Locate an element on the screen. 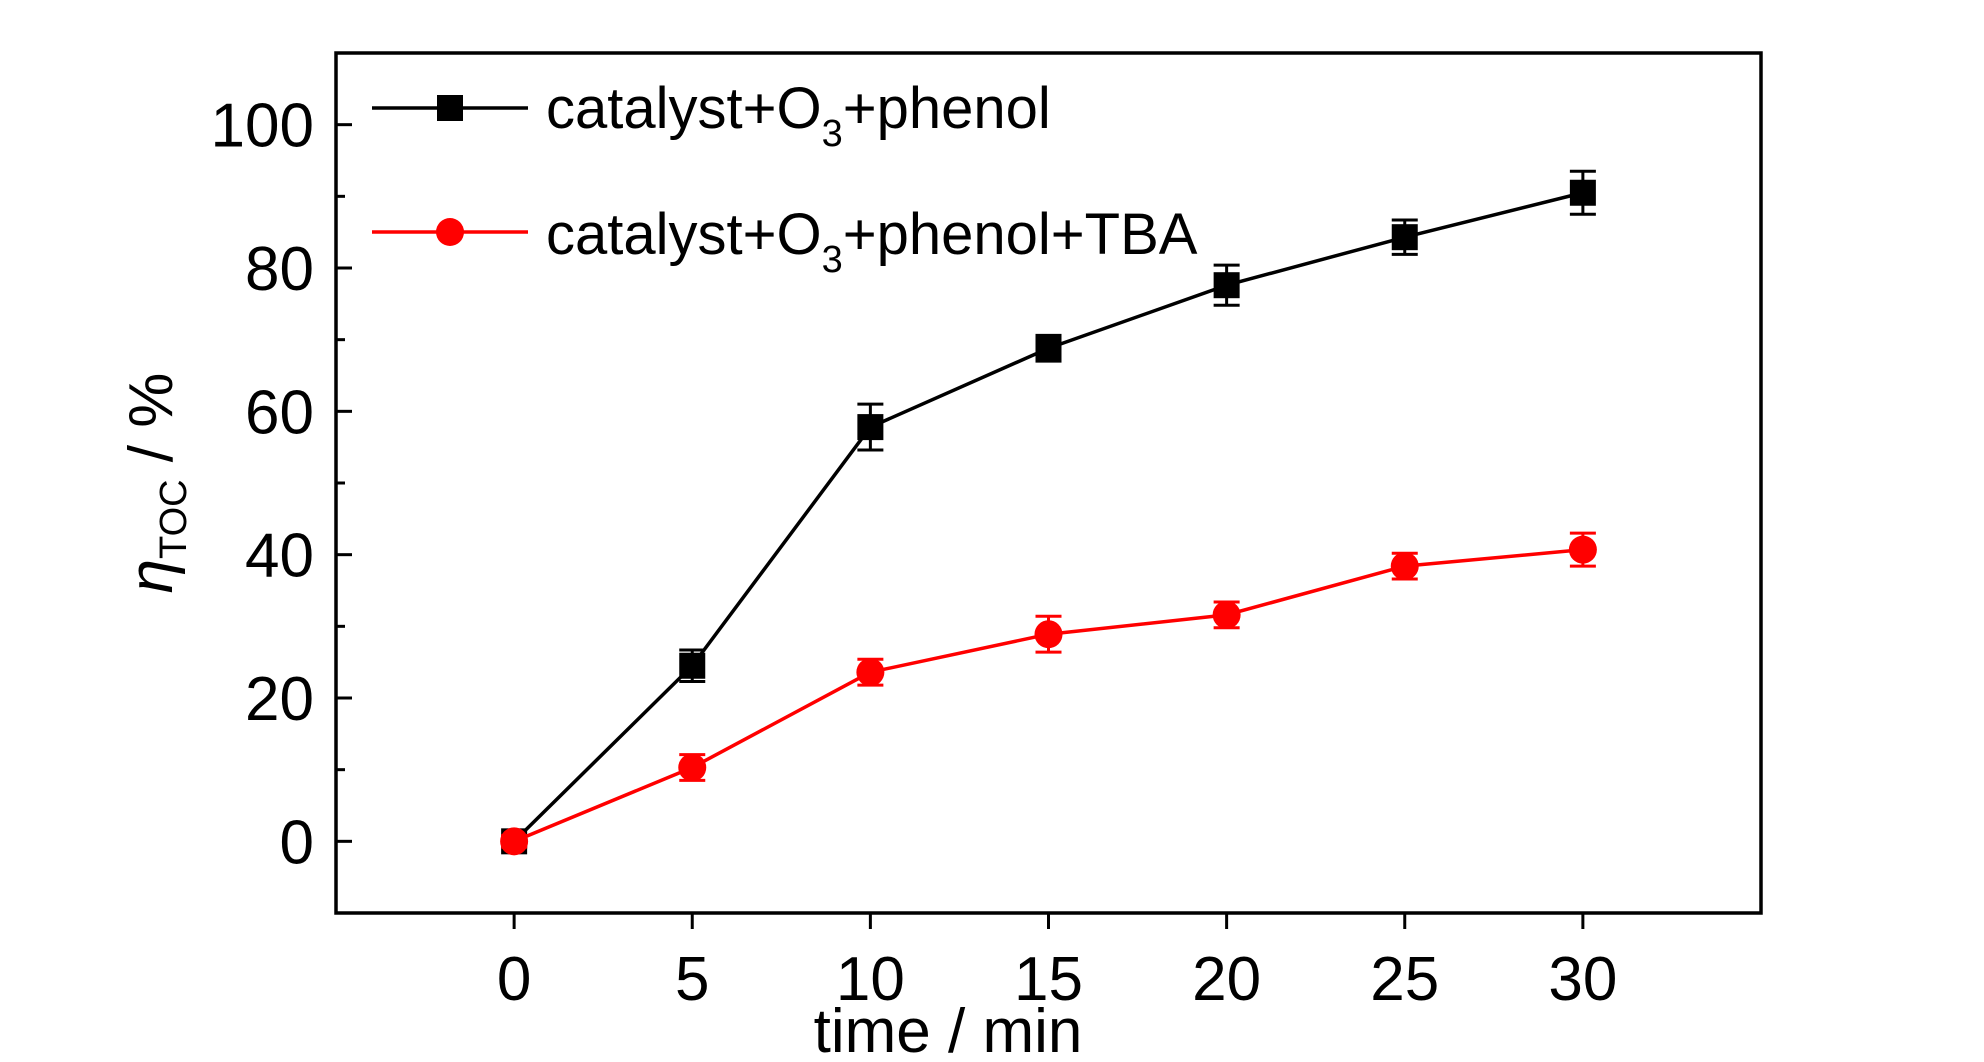  y-tick-label: 80 is located at coordinates (279, 269).